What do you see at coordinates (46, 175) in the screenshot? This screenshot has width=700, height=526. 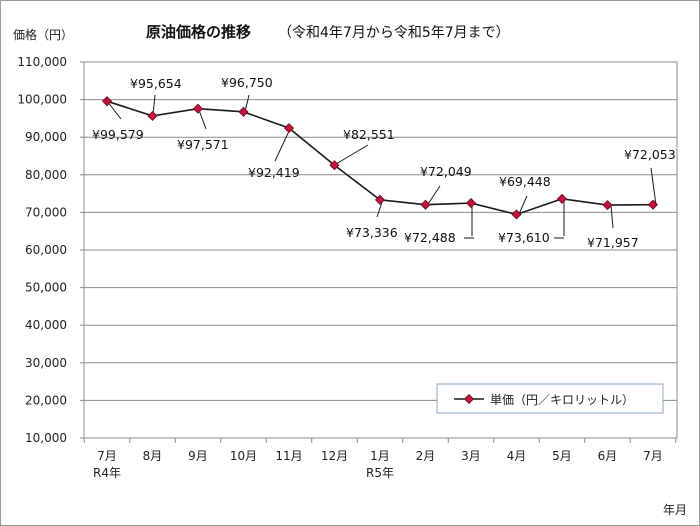 I see `y-tick-label: 80,000` at bounding box center [46, 175].